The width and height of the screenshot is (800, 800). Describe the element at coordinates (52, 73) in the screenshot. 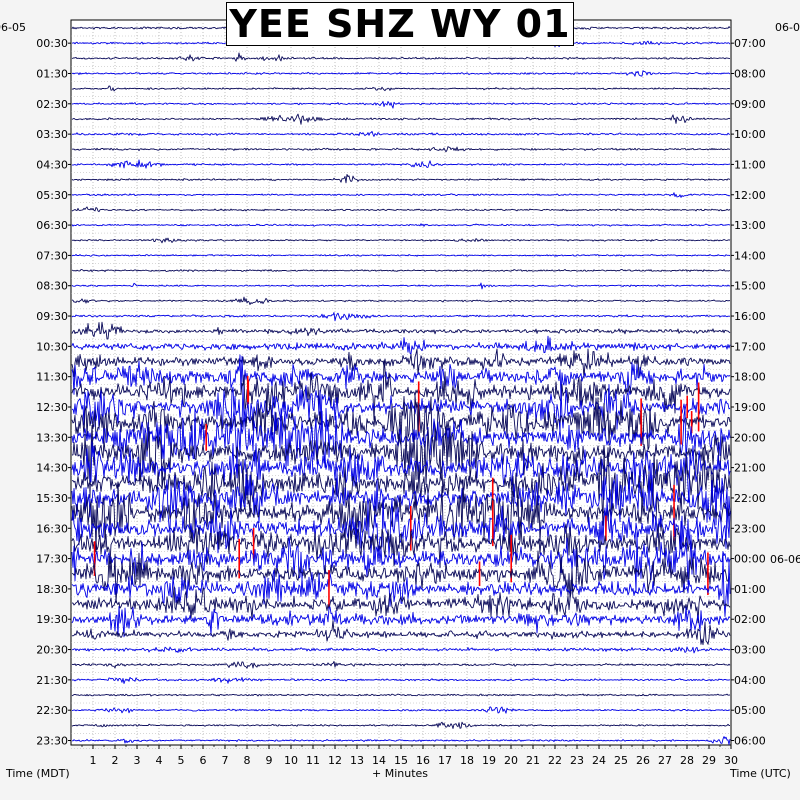

I see `left-time-label: 01:30` at that location.